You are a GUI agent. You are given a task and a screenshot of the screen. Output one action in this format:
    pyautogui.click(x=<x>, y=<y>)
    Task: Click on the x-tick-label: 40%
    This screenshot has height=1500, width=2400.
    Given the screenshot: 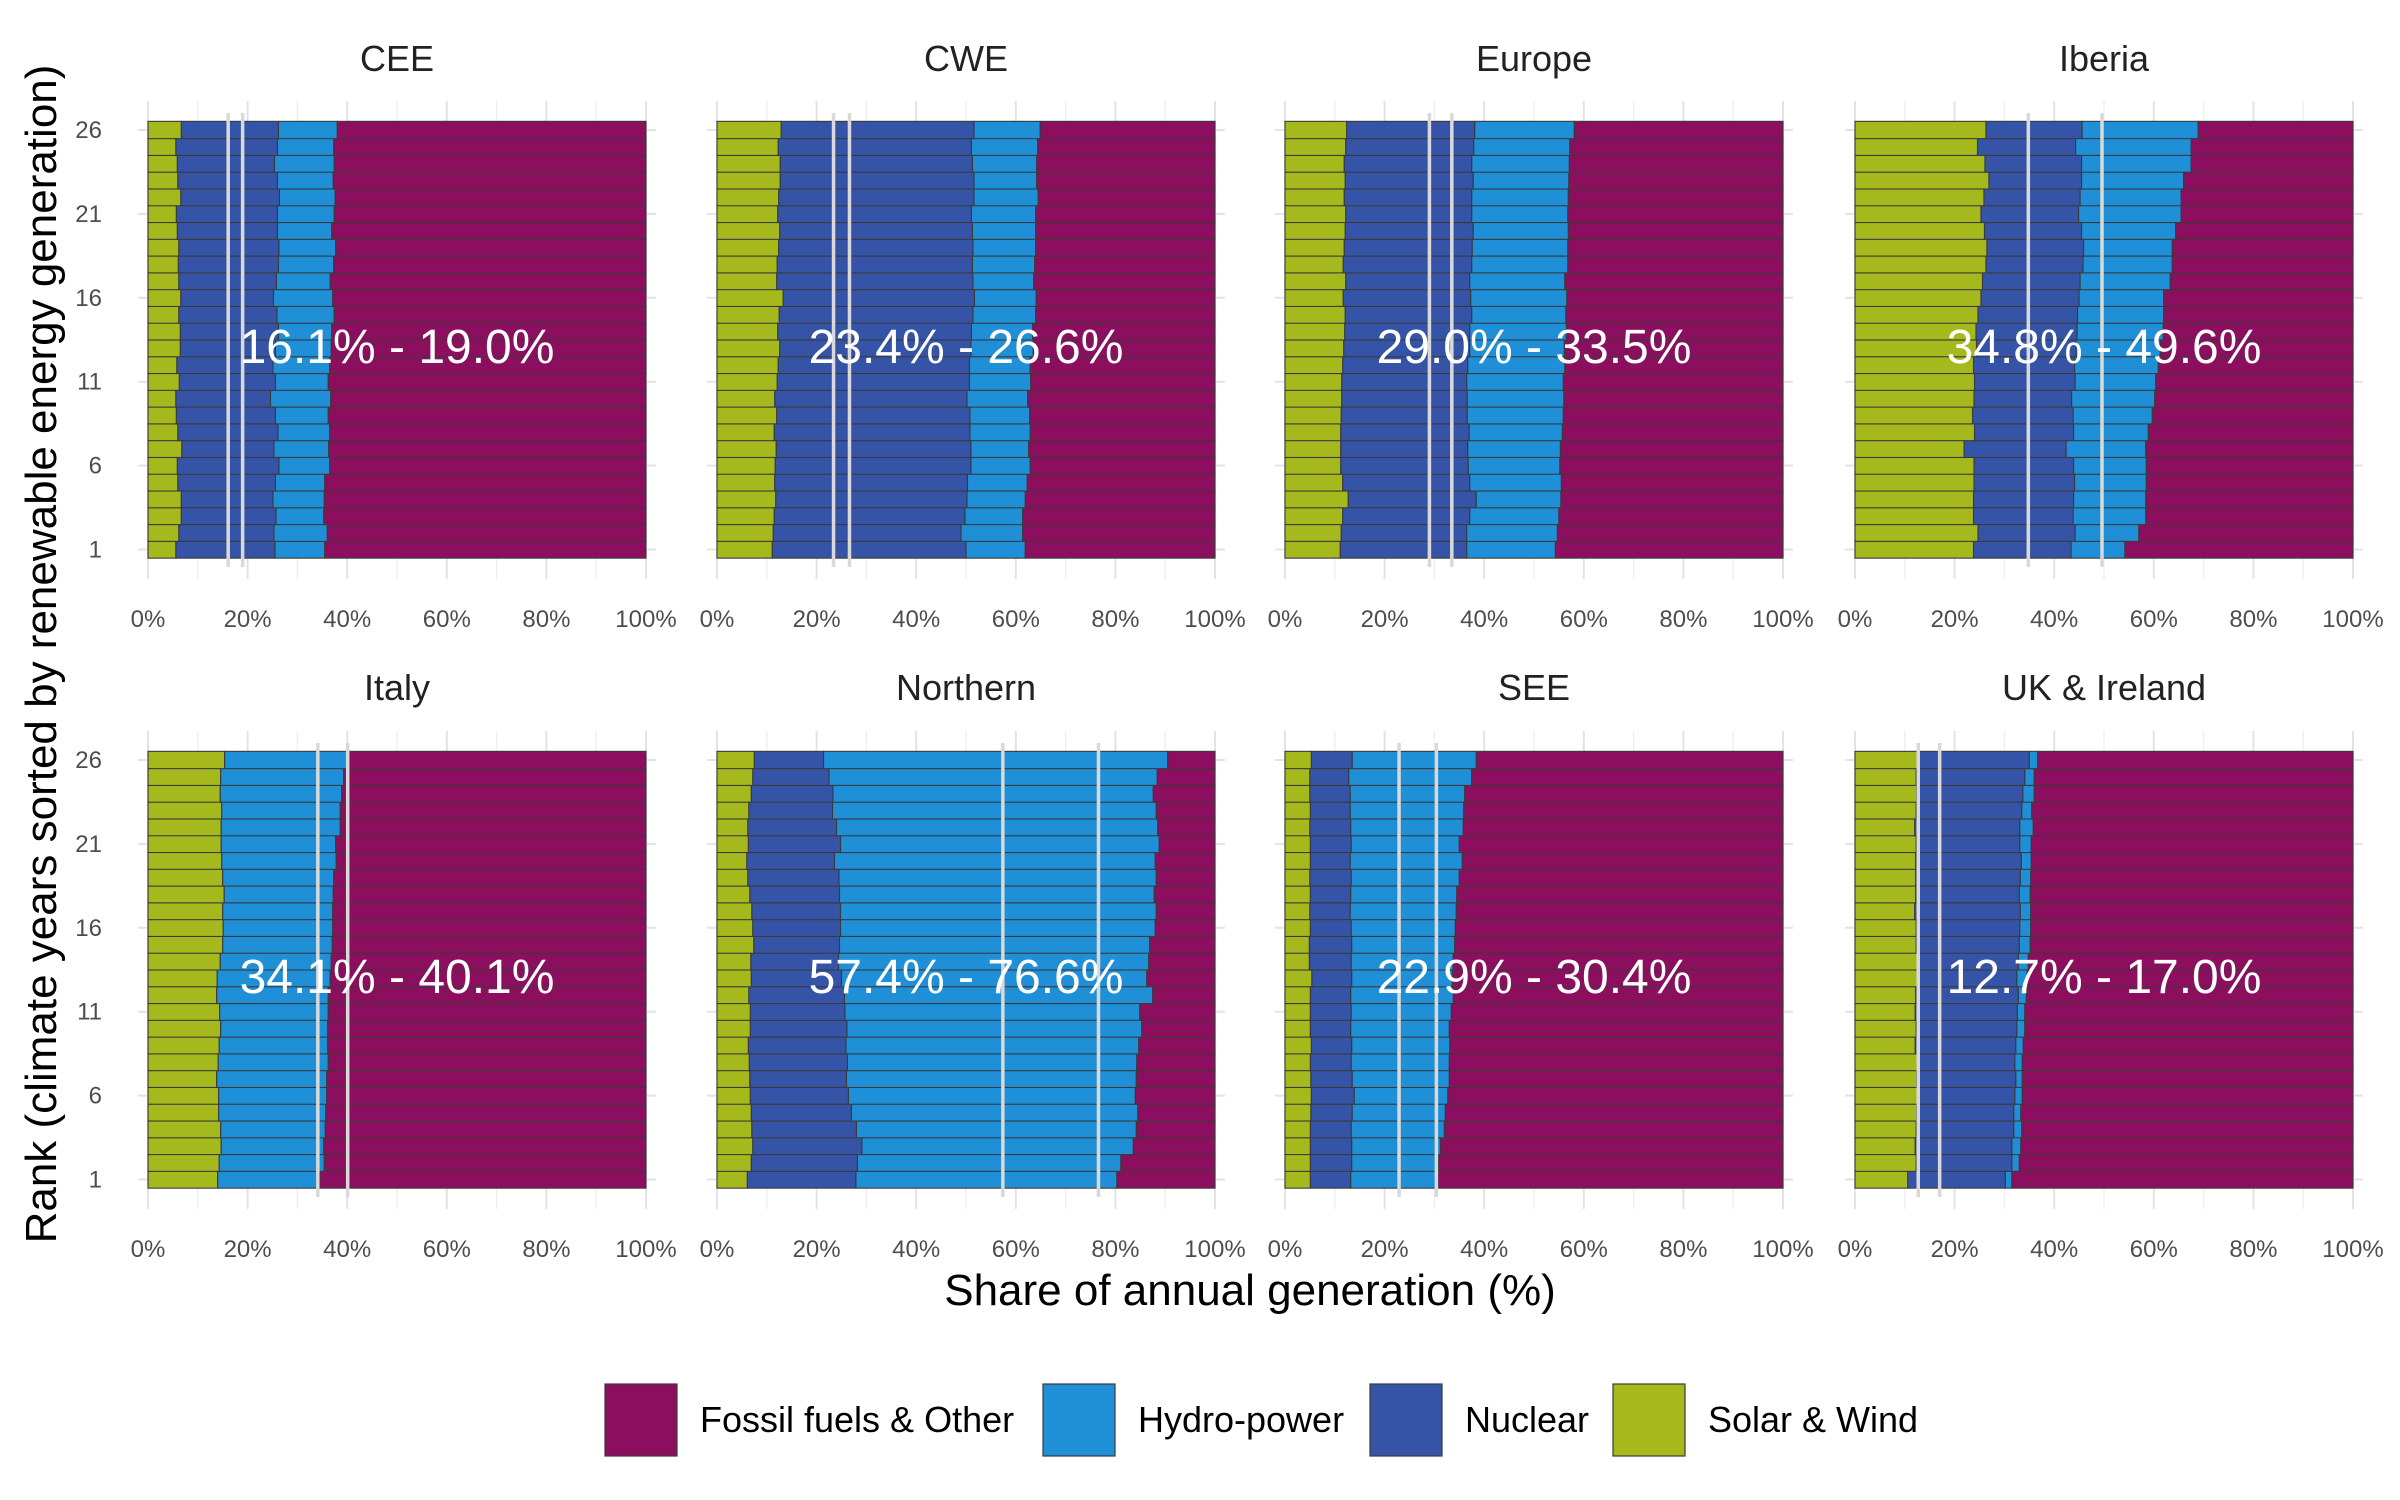 What is the action you would take?
    pyautogui.click(x=916, y=1249)
    